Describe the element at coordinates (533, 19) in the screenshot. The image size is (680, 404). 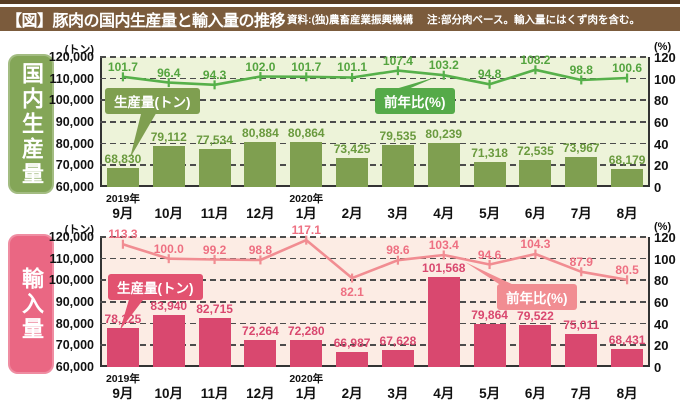
I see `figure-note: 注:部分肉ベース。輸入量にはくず肉を含む。` at that location.